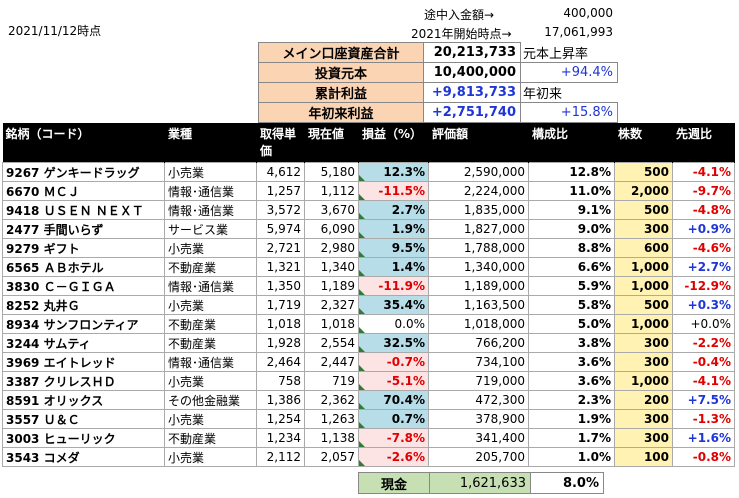 This screenshot has width=739, height=498. What do you see at coordinates (280, 324) in the screenshot?
I see `cell-cost: 1,018` at bounding box center [280, 324].